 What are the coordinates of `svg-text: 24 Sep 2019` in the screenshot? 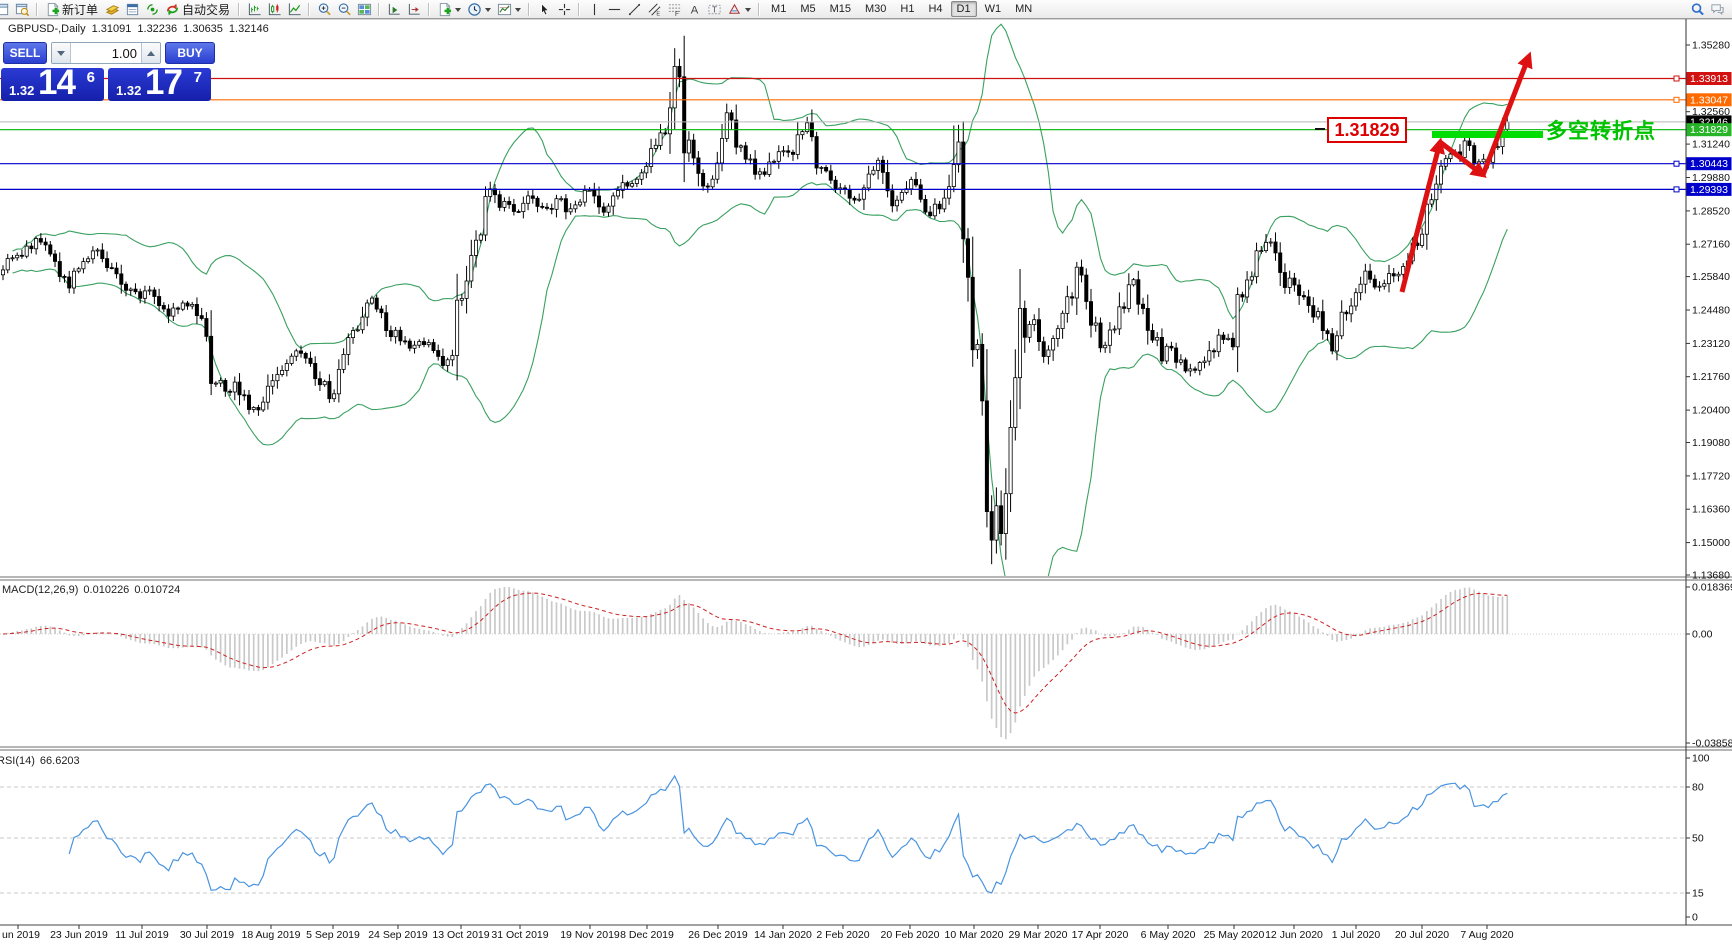 It's located at (398, 935).